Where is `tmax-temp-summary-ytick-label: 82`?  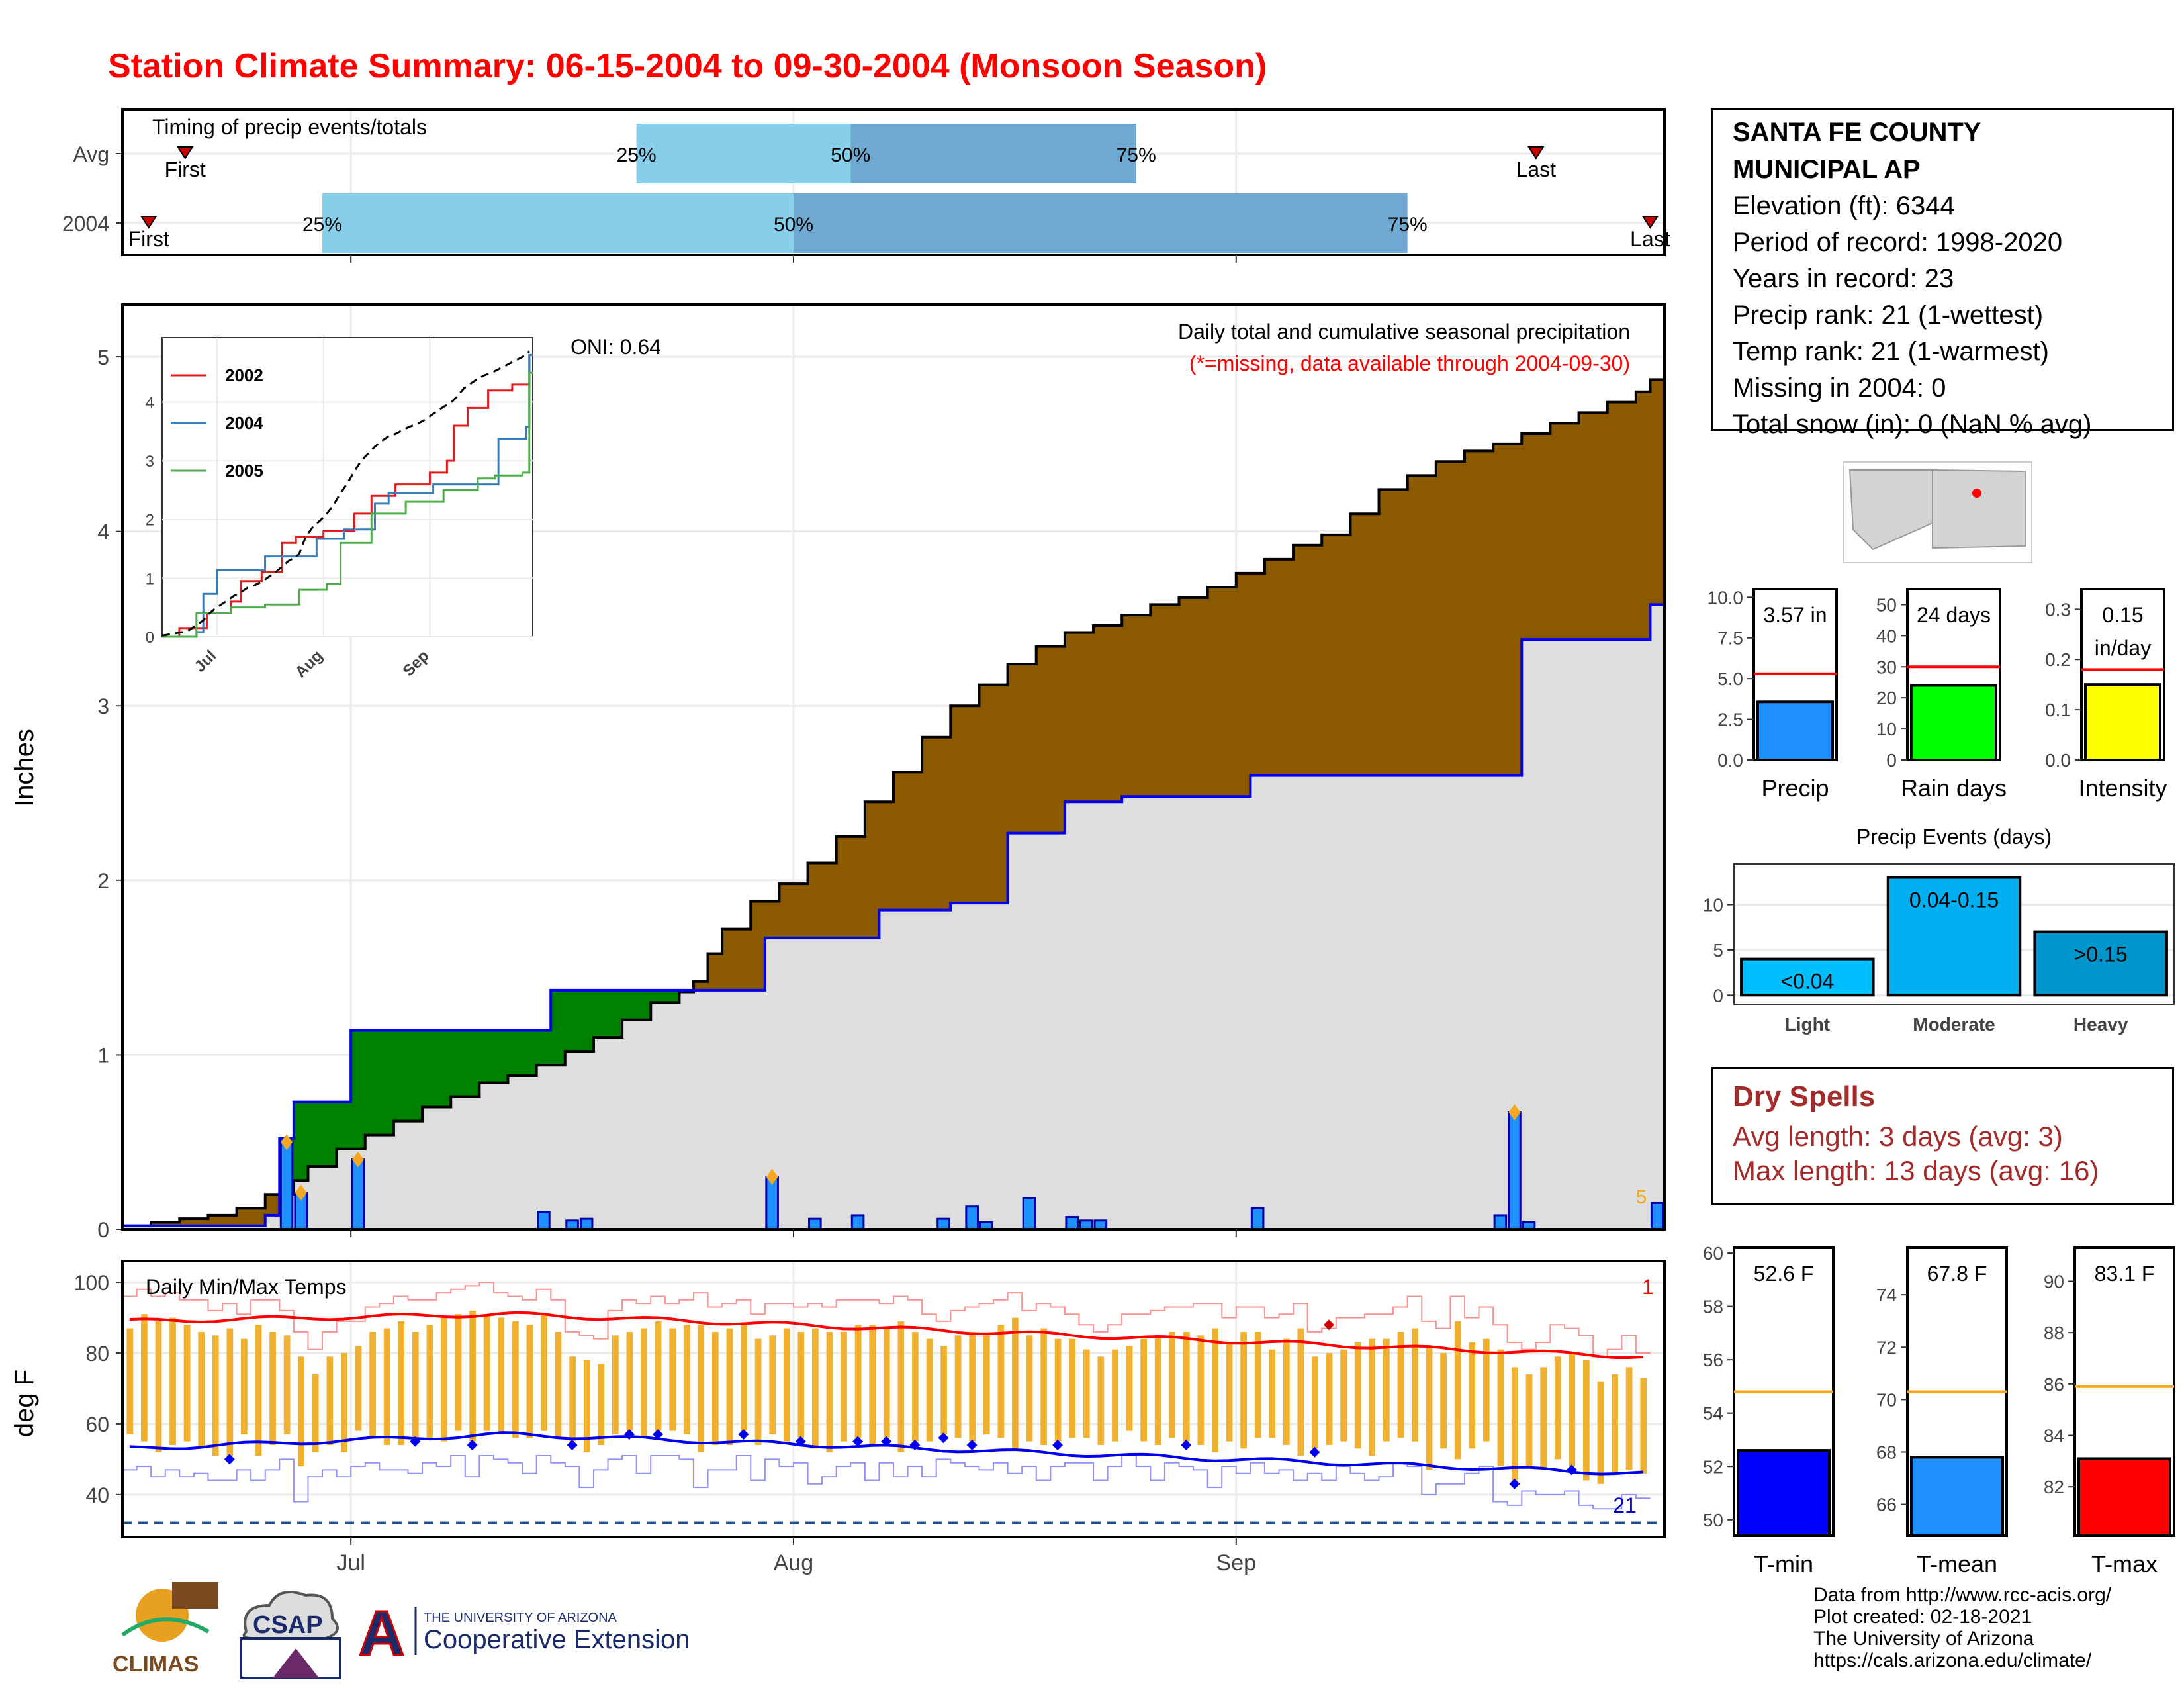 tmax-temp-summary-ytick-label: 82 is located at coordinates (2054, 1487).